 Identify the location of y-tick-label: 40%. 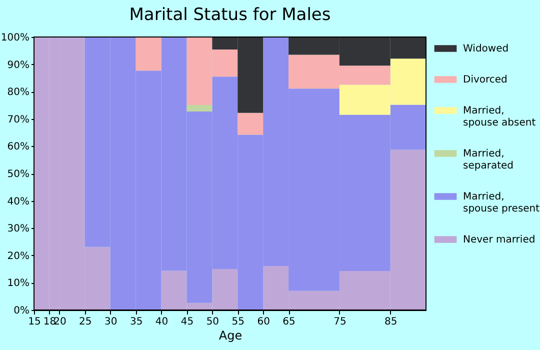
(18, 202).